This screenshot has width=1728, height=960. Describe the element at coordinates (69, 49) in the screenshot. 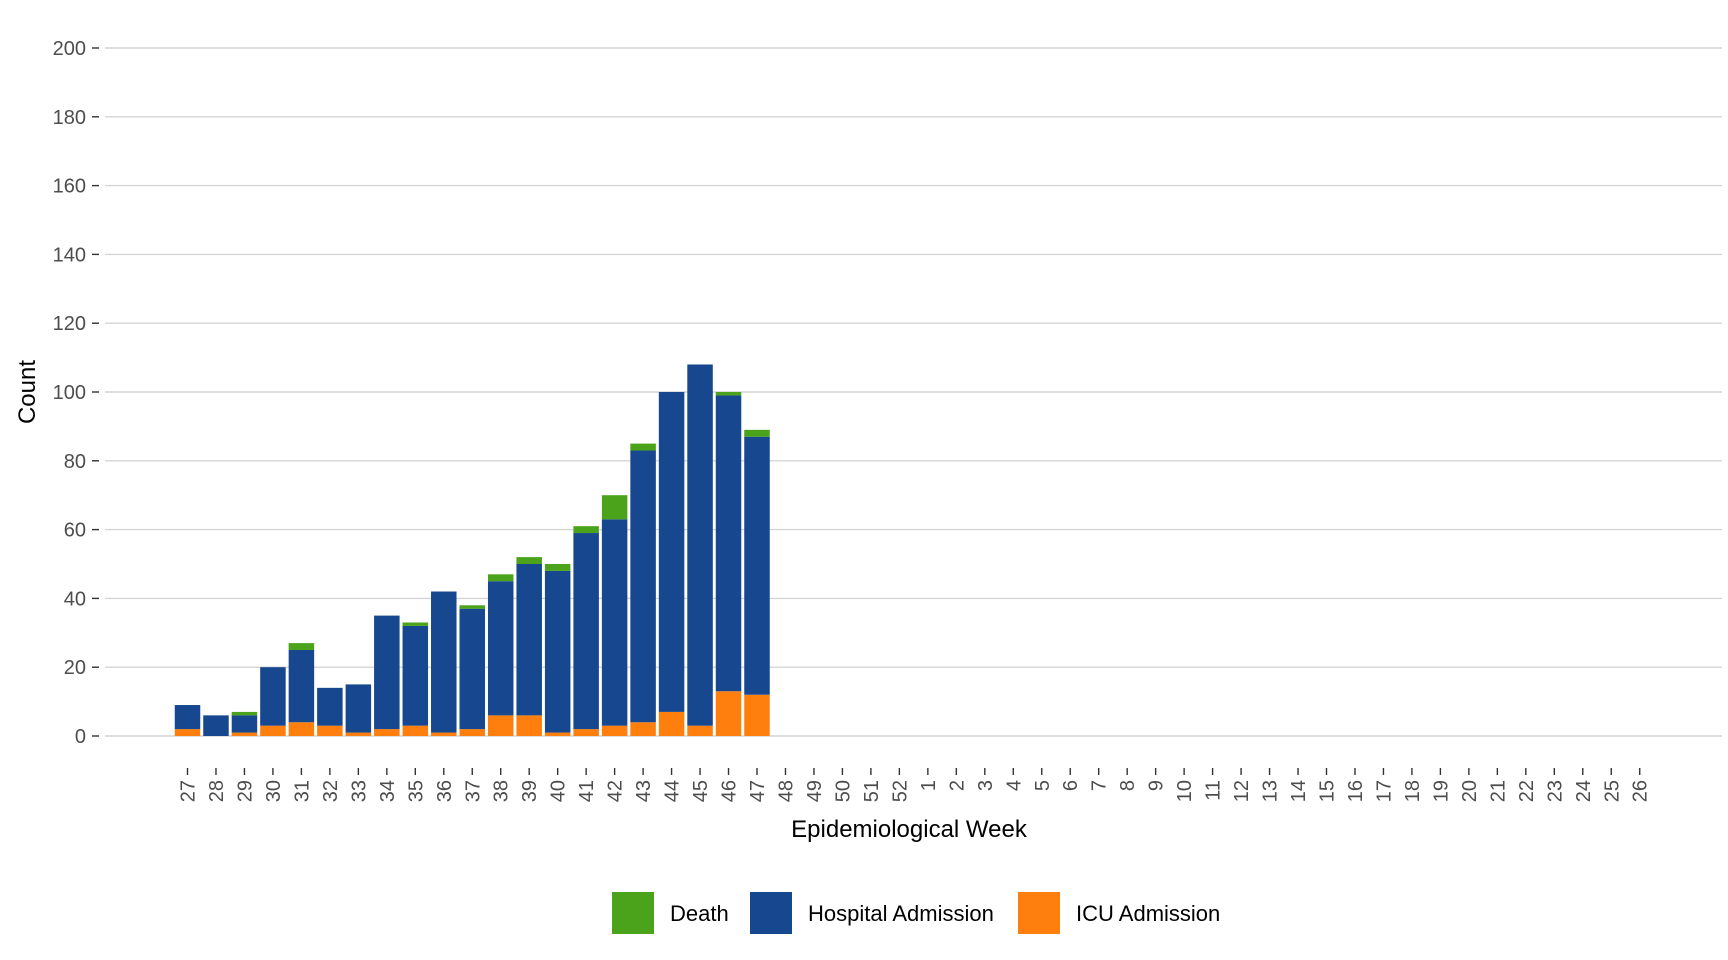

I see `y-tick-label: 200` at that location.